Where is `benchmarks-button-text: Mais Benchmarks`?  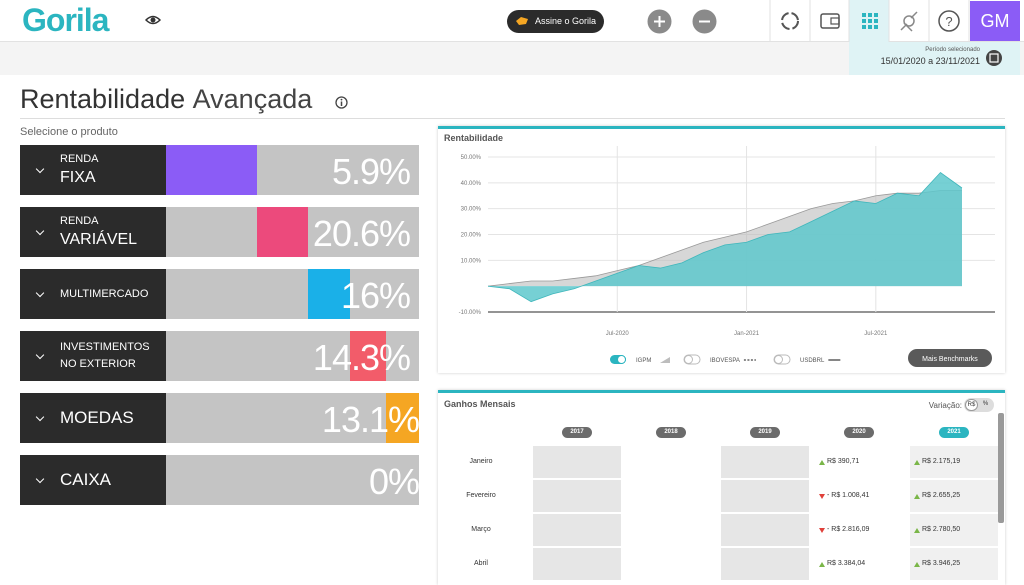 benchmarks-button-text: Mais Benchmarks is located at coordinates (950, 359).